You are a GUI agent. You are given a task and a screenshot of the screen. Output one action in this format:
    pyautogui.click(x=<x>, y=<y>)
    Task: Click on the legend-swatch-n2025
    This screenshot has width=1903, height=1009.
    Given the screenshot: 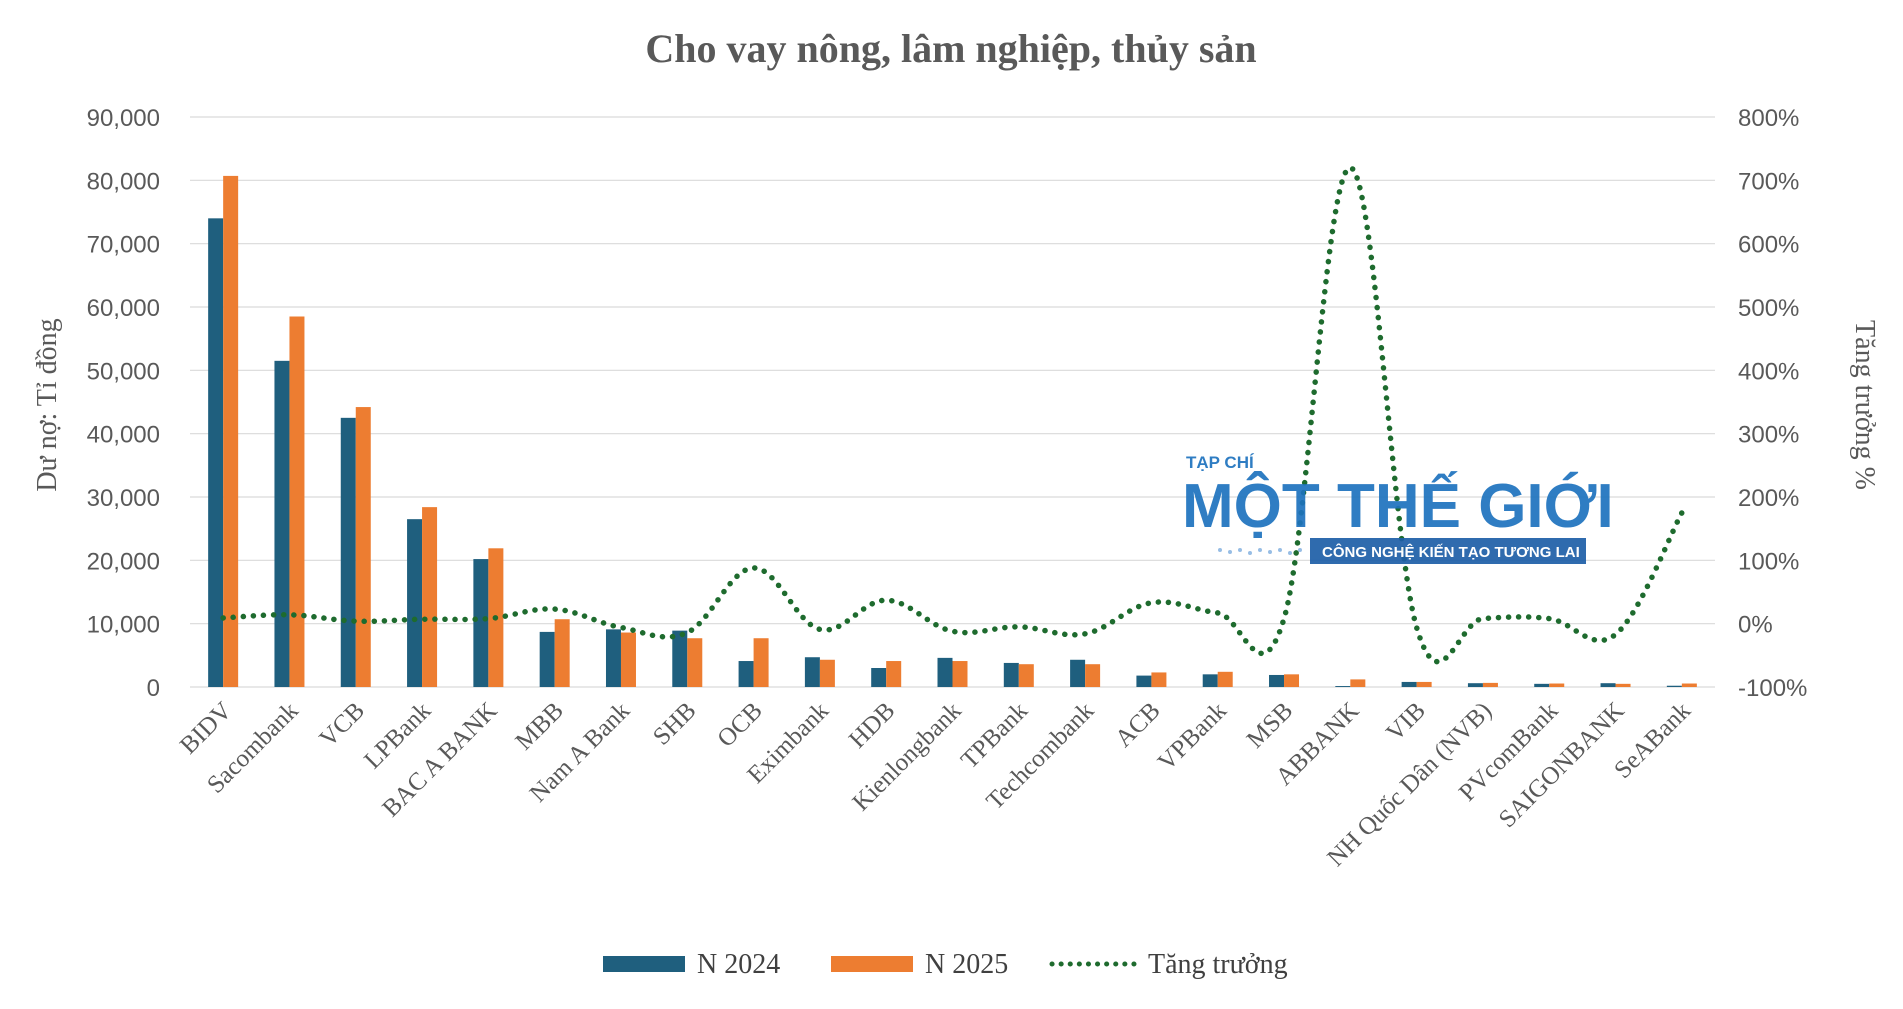 What is the action you would take?
    pyautogui.click(x=872, y=964)
    